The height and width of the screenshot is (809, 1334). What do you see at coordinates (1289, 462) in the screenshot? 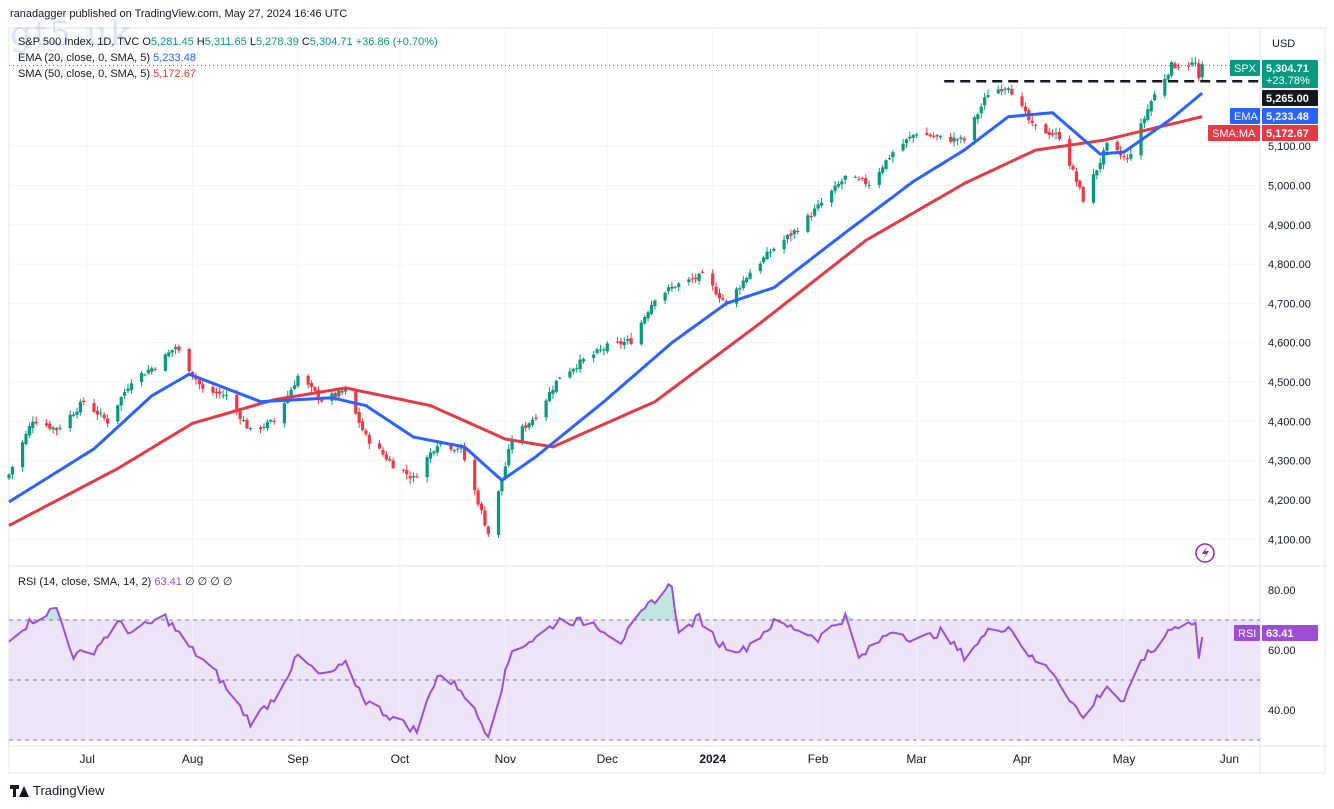
I see `price-tick-label: 4,300.00` at bounding box center [1289, 462].